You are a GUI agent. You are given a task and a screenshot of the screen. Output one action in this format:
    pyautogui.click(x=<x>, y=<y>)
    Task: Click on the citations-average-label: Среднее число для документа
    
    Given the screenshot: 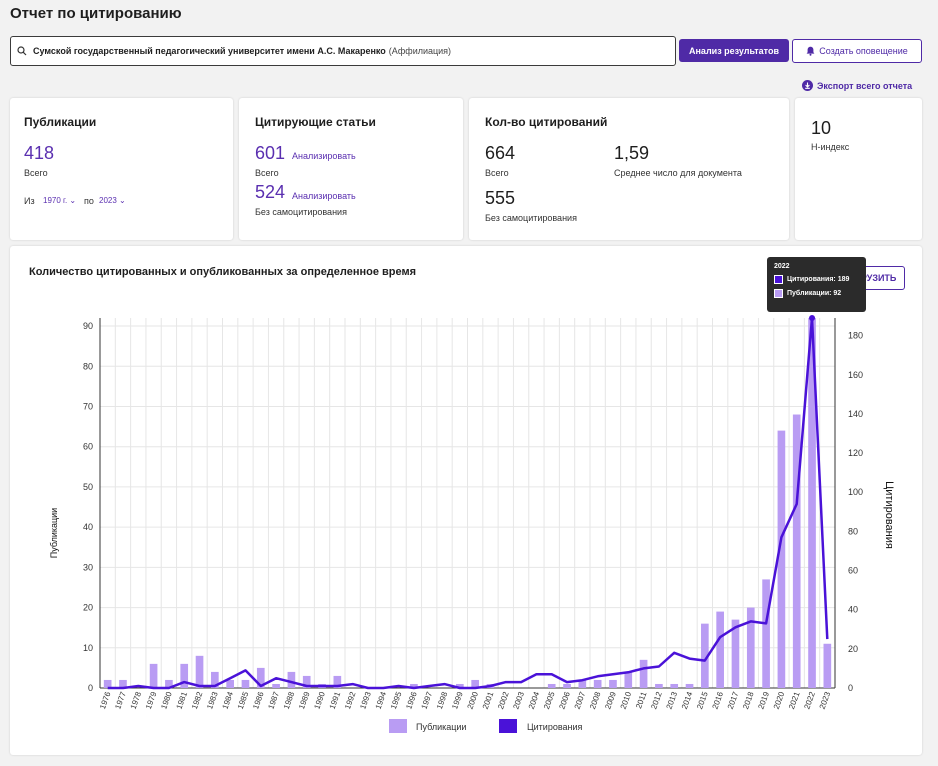 What is the action you would take?
    pyautogui.click(x=678, y=173)
    